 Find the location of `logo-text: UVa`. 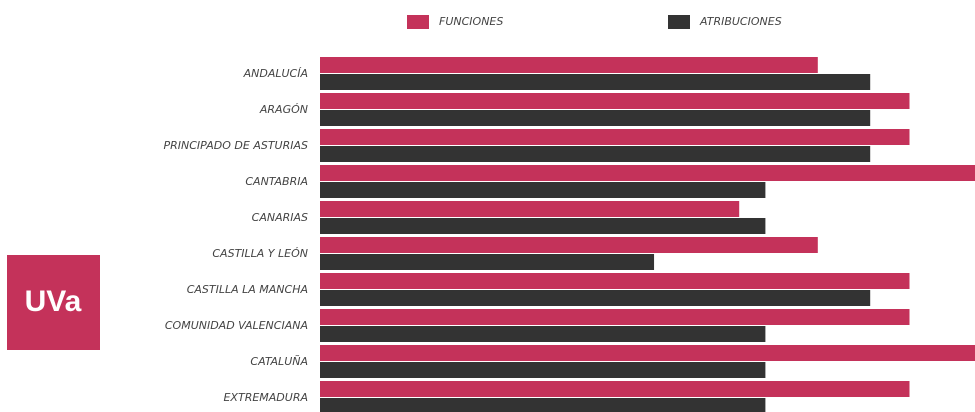

logo-text: UVa is located at coordinates (53, 301).